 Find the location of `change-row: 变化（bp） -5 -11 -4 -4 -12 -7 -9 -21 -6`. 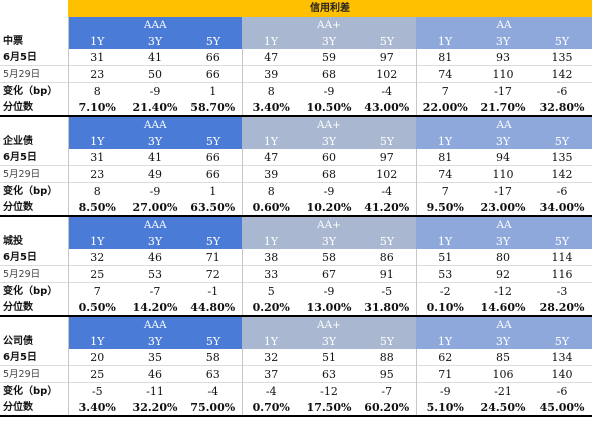

change-row: 变化（bp） -5 -11 -4 -4 -12 -7 -9 -21 -6 is located at coordinates (296, 390).